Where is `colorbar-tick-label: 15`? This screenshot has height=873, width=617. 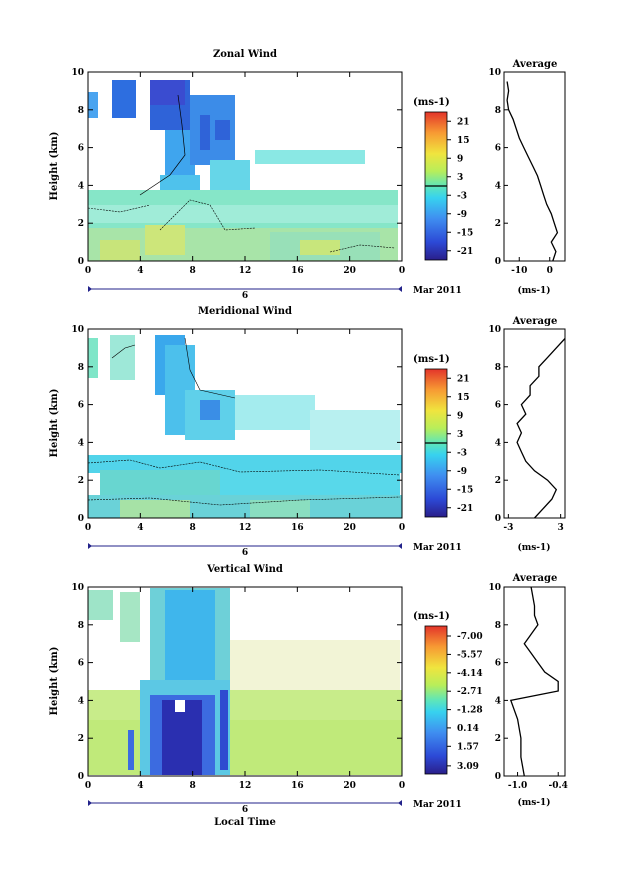
colorbar-tick-label: 15 is located at coordinates (463, 398).